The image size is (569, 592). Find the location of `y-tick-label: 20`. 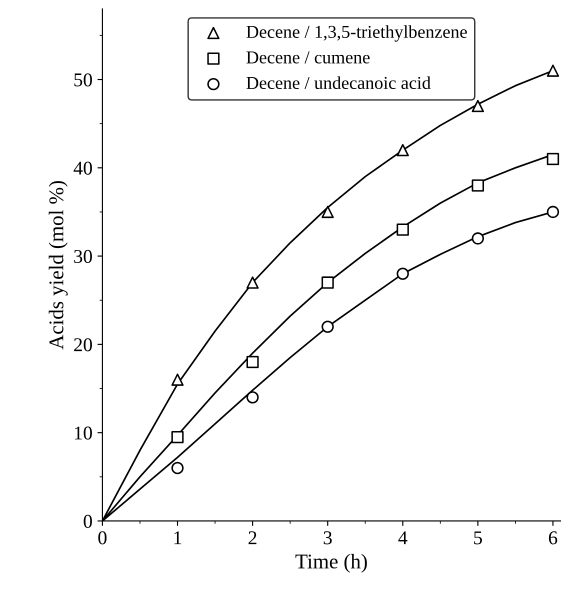

y-tick-label: 20 is located at coordinates (83, 345).